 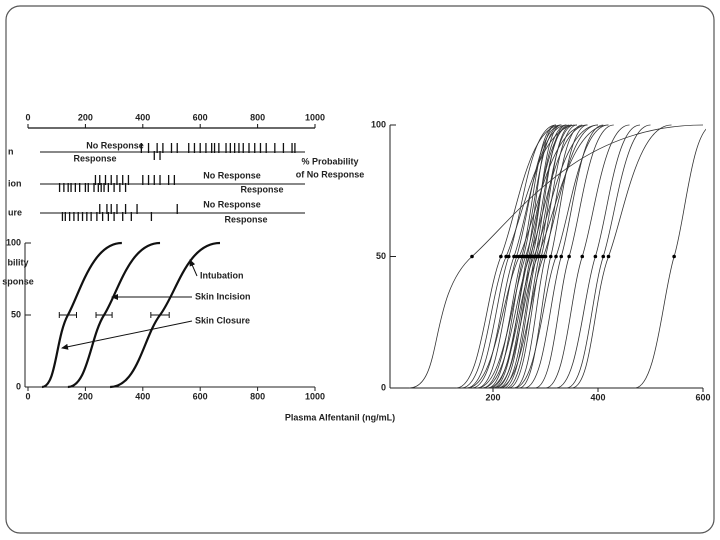 What do you see at coordinates (15, 212) in the screenshot?
I see `row-label: ure` at bounding box center [15, 212].